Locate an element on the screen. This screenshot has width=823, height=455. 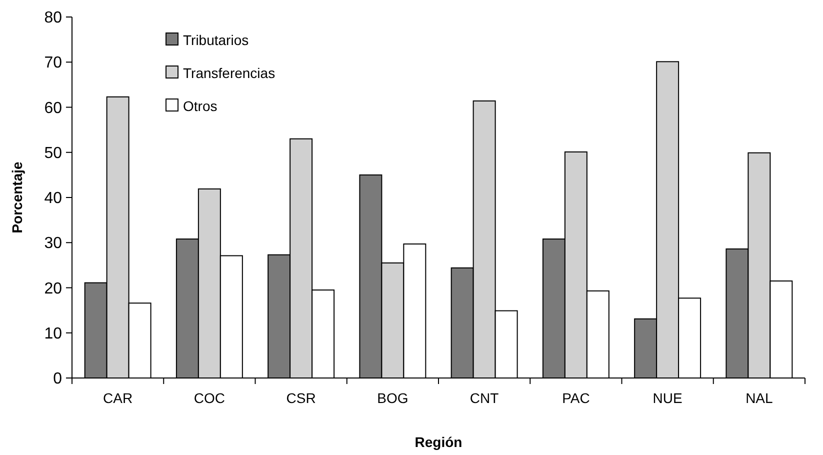
y-tick-label: 40 is located at coordinates (53, 199).